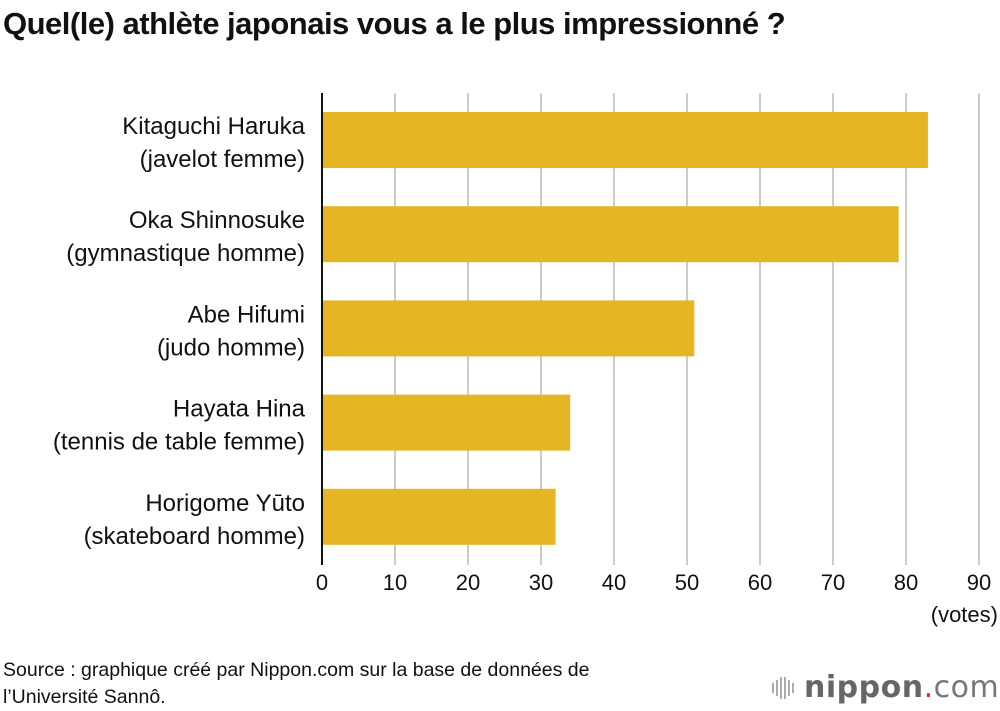 The height and width of the screenshot is (711, 1000). Describe the element at coordinates (246, 314) in the screenshot. I see `category-label-name: Abe Hifumi` at that location.